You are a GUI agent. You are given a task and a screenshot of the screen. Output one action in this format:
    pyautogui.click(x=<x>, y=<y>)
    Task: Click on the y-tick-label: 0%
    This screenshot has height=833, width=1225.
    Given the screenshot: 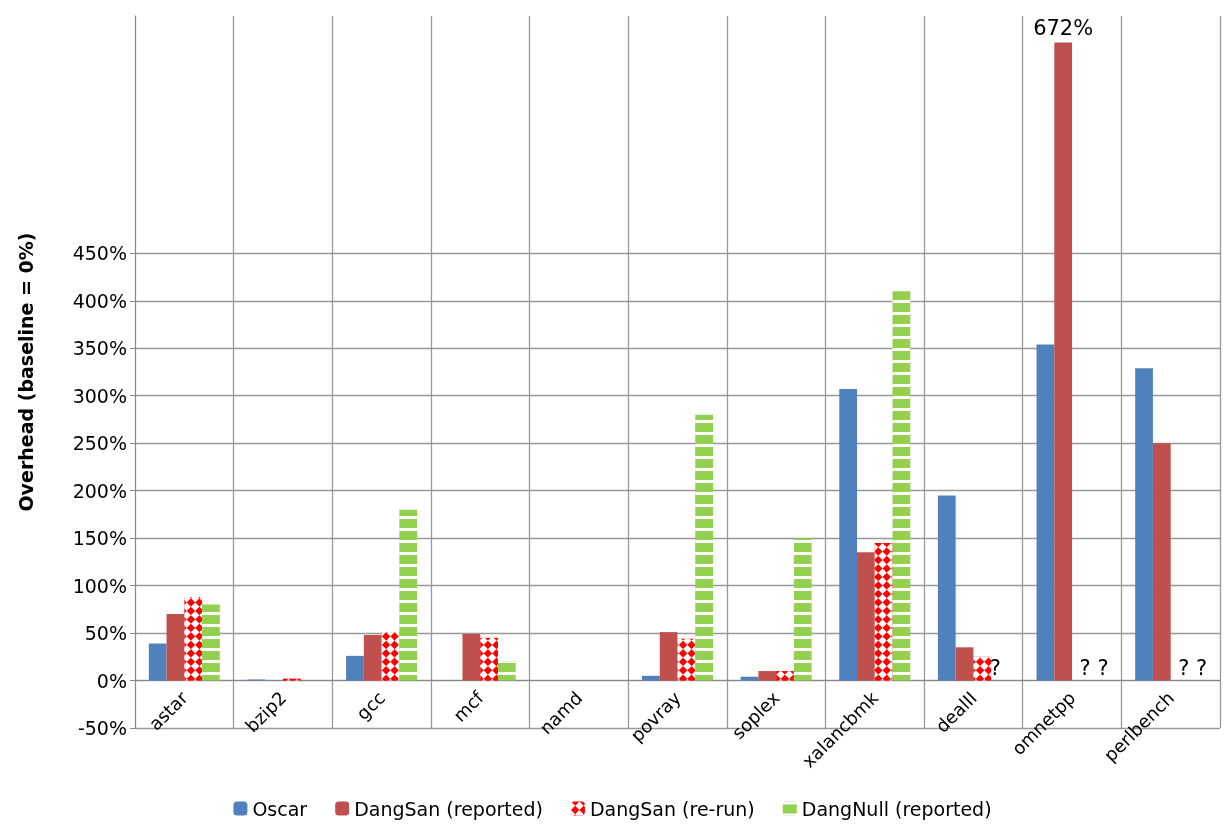 What is the action you would take?
    pyautogui.click(x=111, y=680)
    